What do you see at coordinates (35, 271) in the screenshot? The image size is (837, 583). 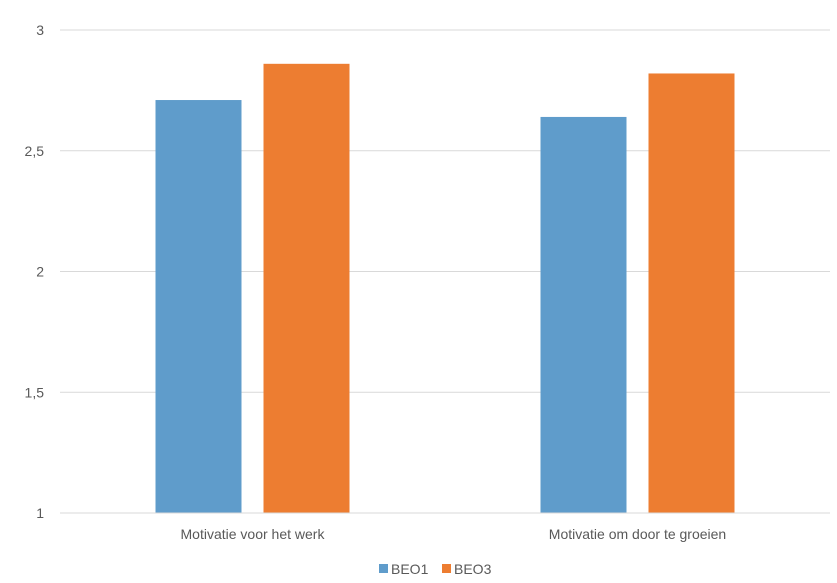 I see `y-axis-ticks: 1 1,5 2 2,5 3` at bounding box center [35, 271].